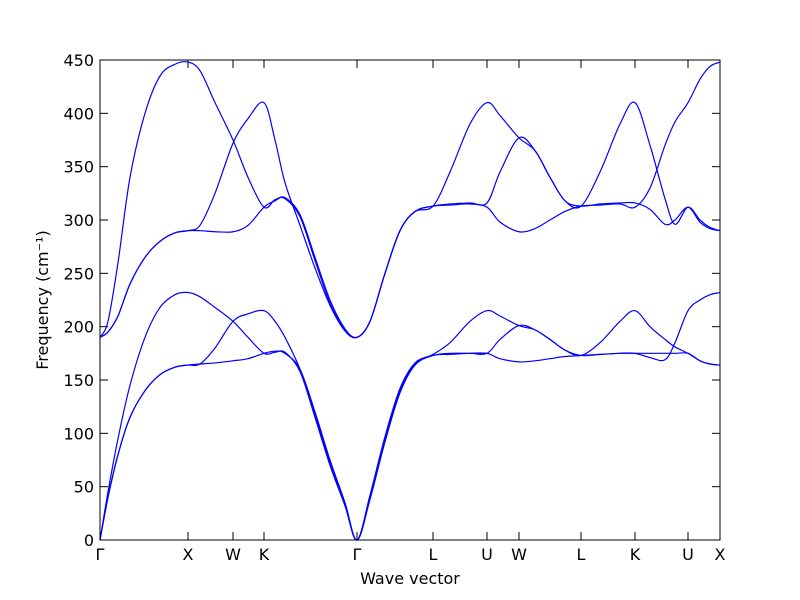 The height and width of the screenshot is (600, 800). Describe the element at coordinates (78, 433) in the screenshot. I see `y-tick-label: 100` at that location.